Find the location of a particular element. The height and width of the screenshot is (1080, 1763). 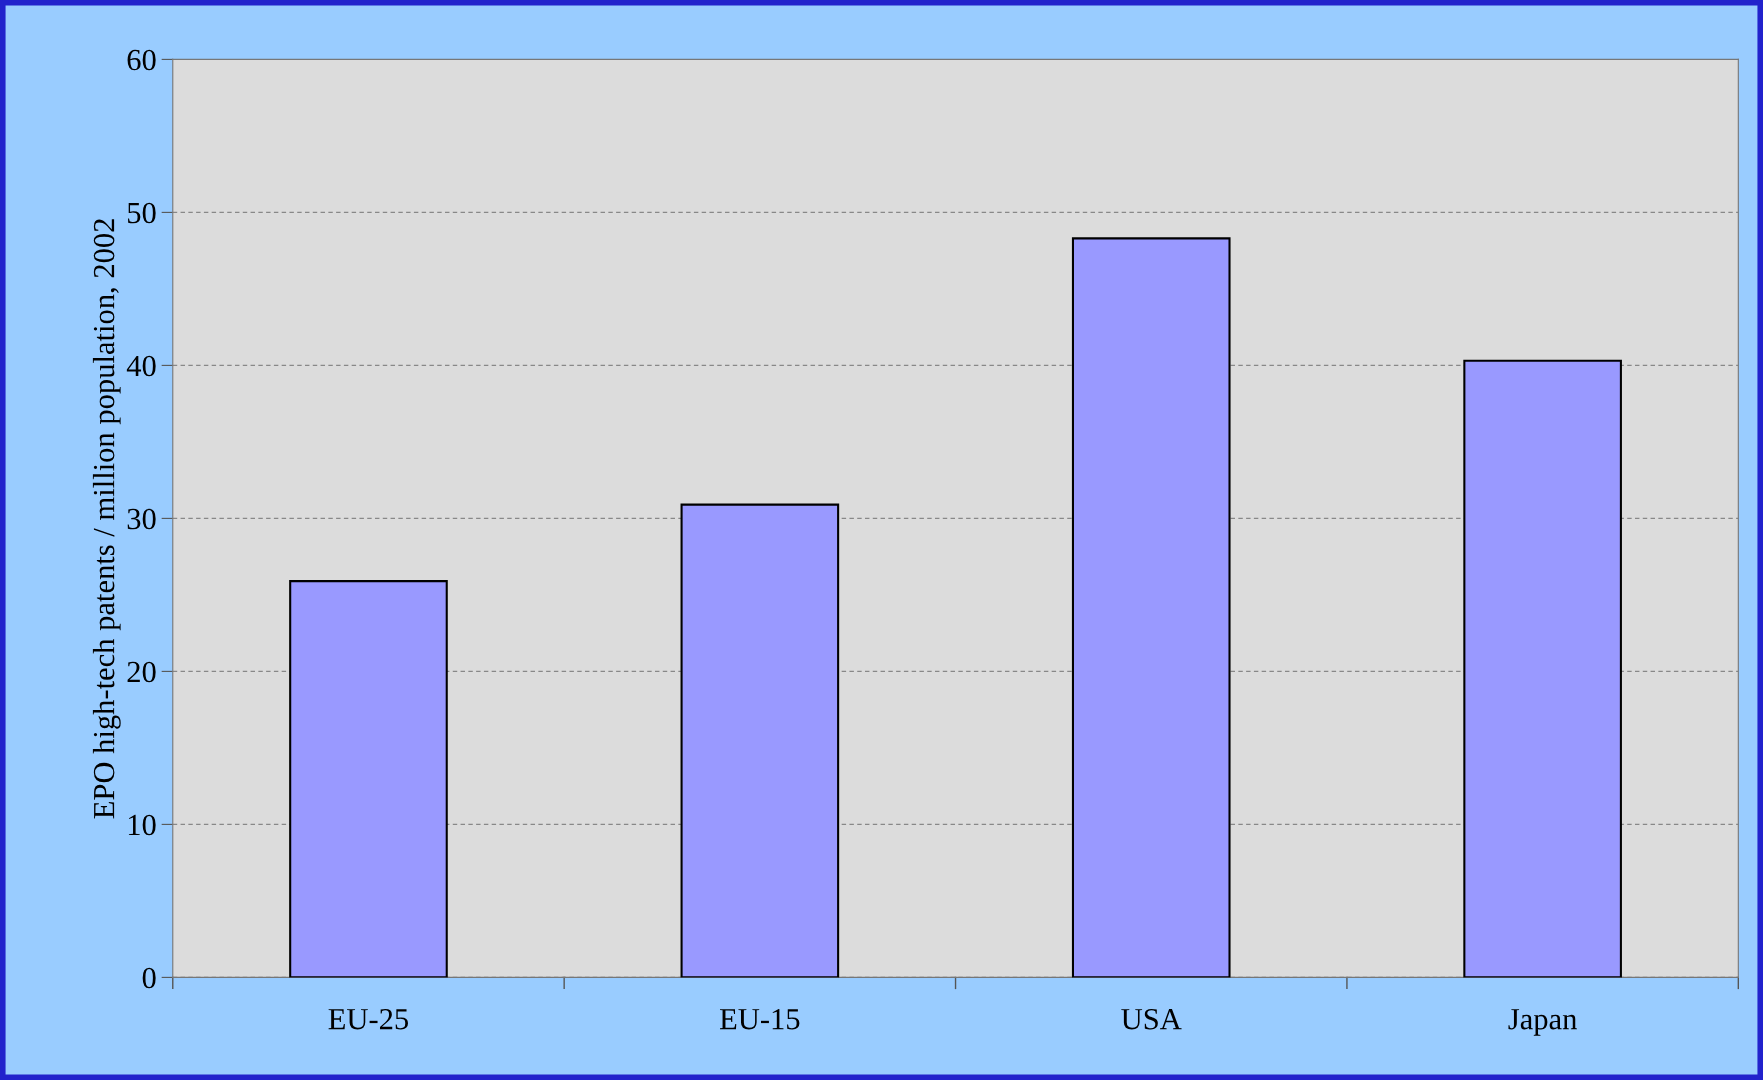

y-tick-label: 0 is located at coordinates (149, 978).